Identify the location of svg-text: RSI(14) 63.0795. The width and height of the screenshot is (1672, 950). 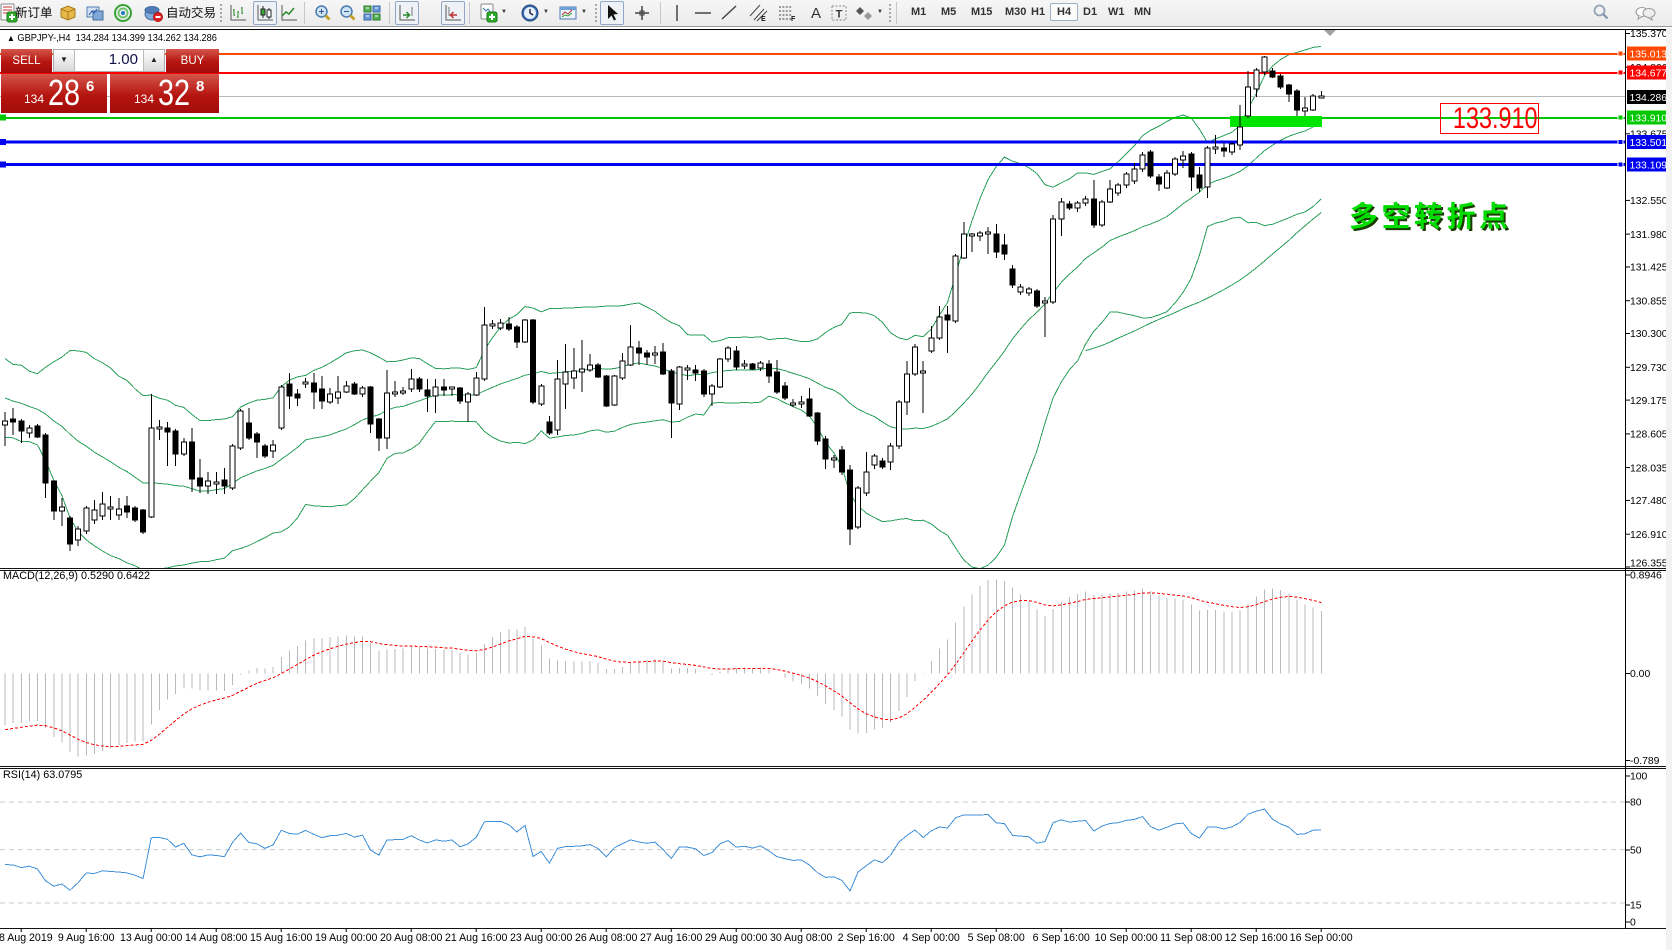
(42, 775).